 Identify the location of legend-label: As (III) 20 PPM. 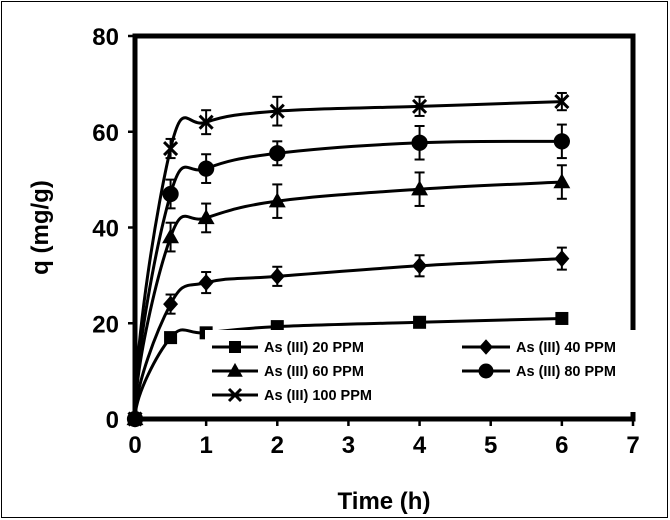
(314, 348).